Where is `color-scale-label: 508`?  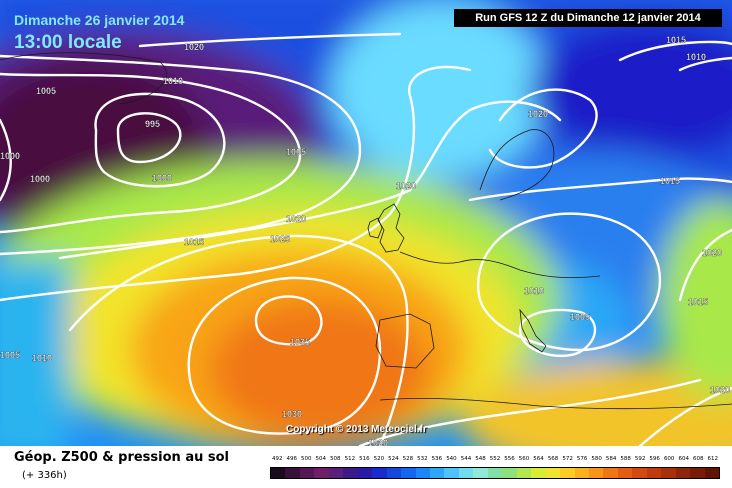
color-scale-label: 508 is located at coordinates (335, 459).